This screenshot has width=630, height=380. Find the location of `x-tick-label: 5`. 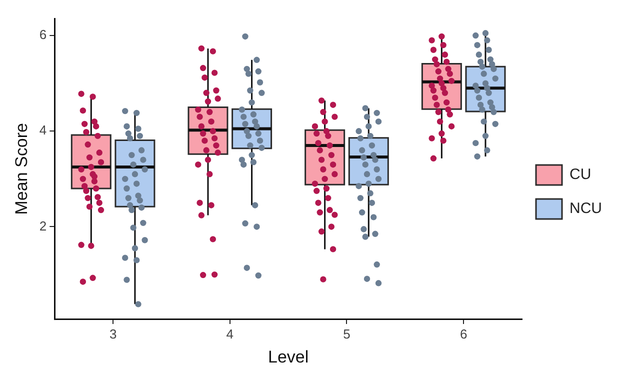

x-tick-label: 5 is located at coordinates (346, 334).